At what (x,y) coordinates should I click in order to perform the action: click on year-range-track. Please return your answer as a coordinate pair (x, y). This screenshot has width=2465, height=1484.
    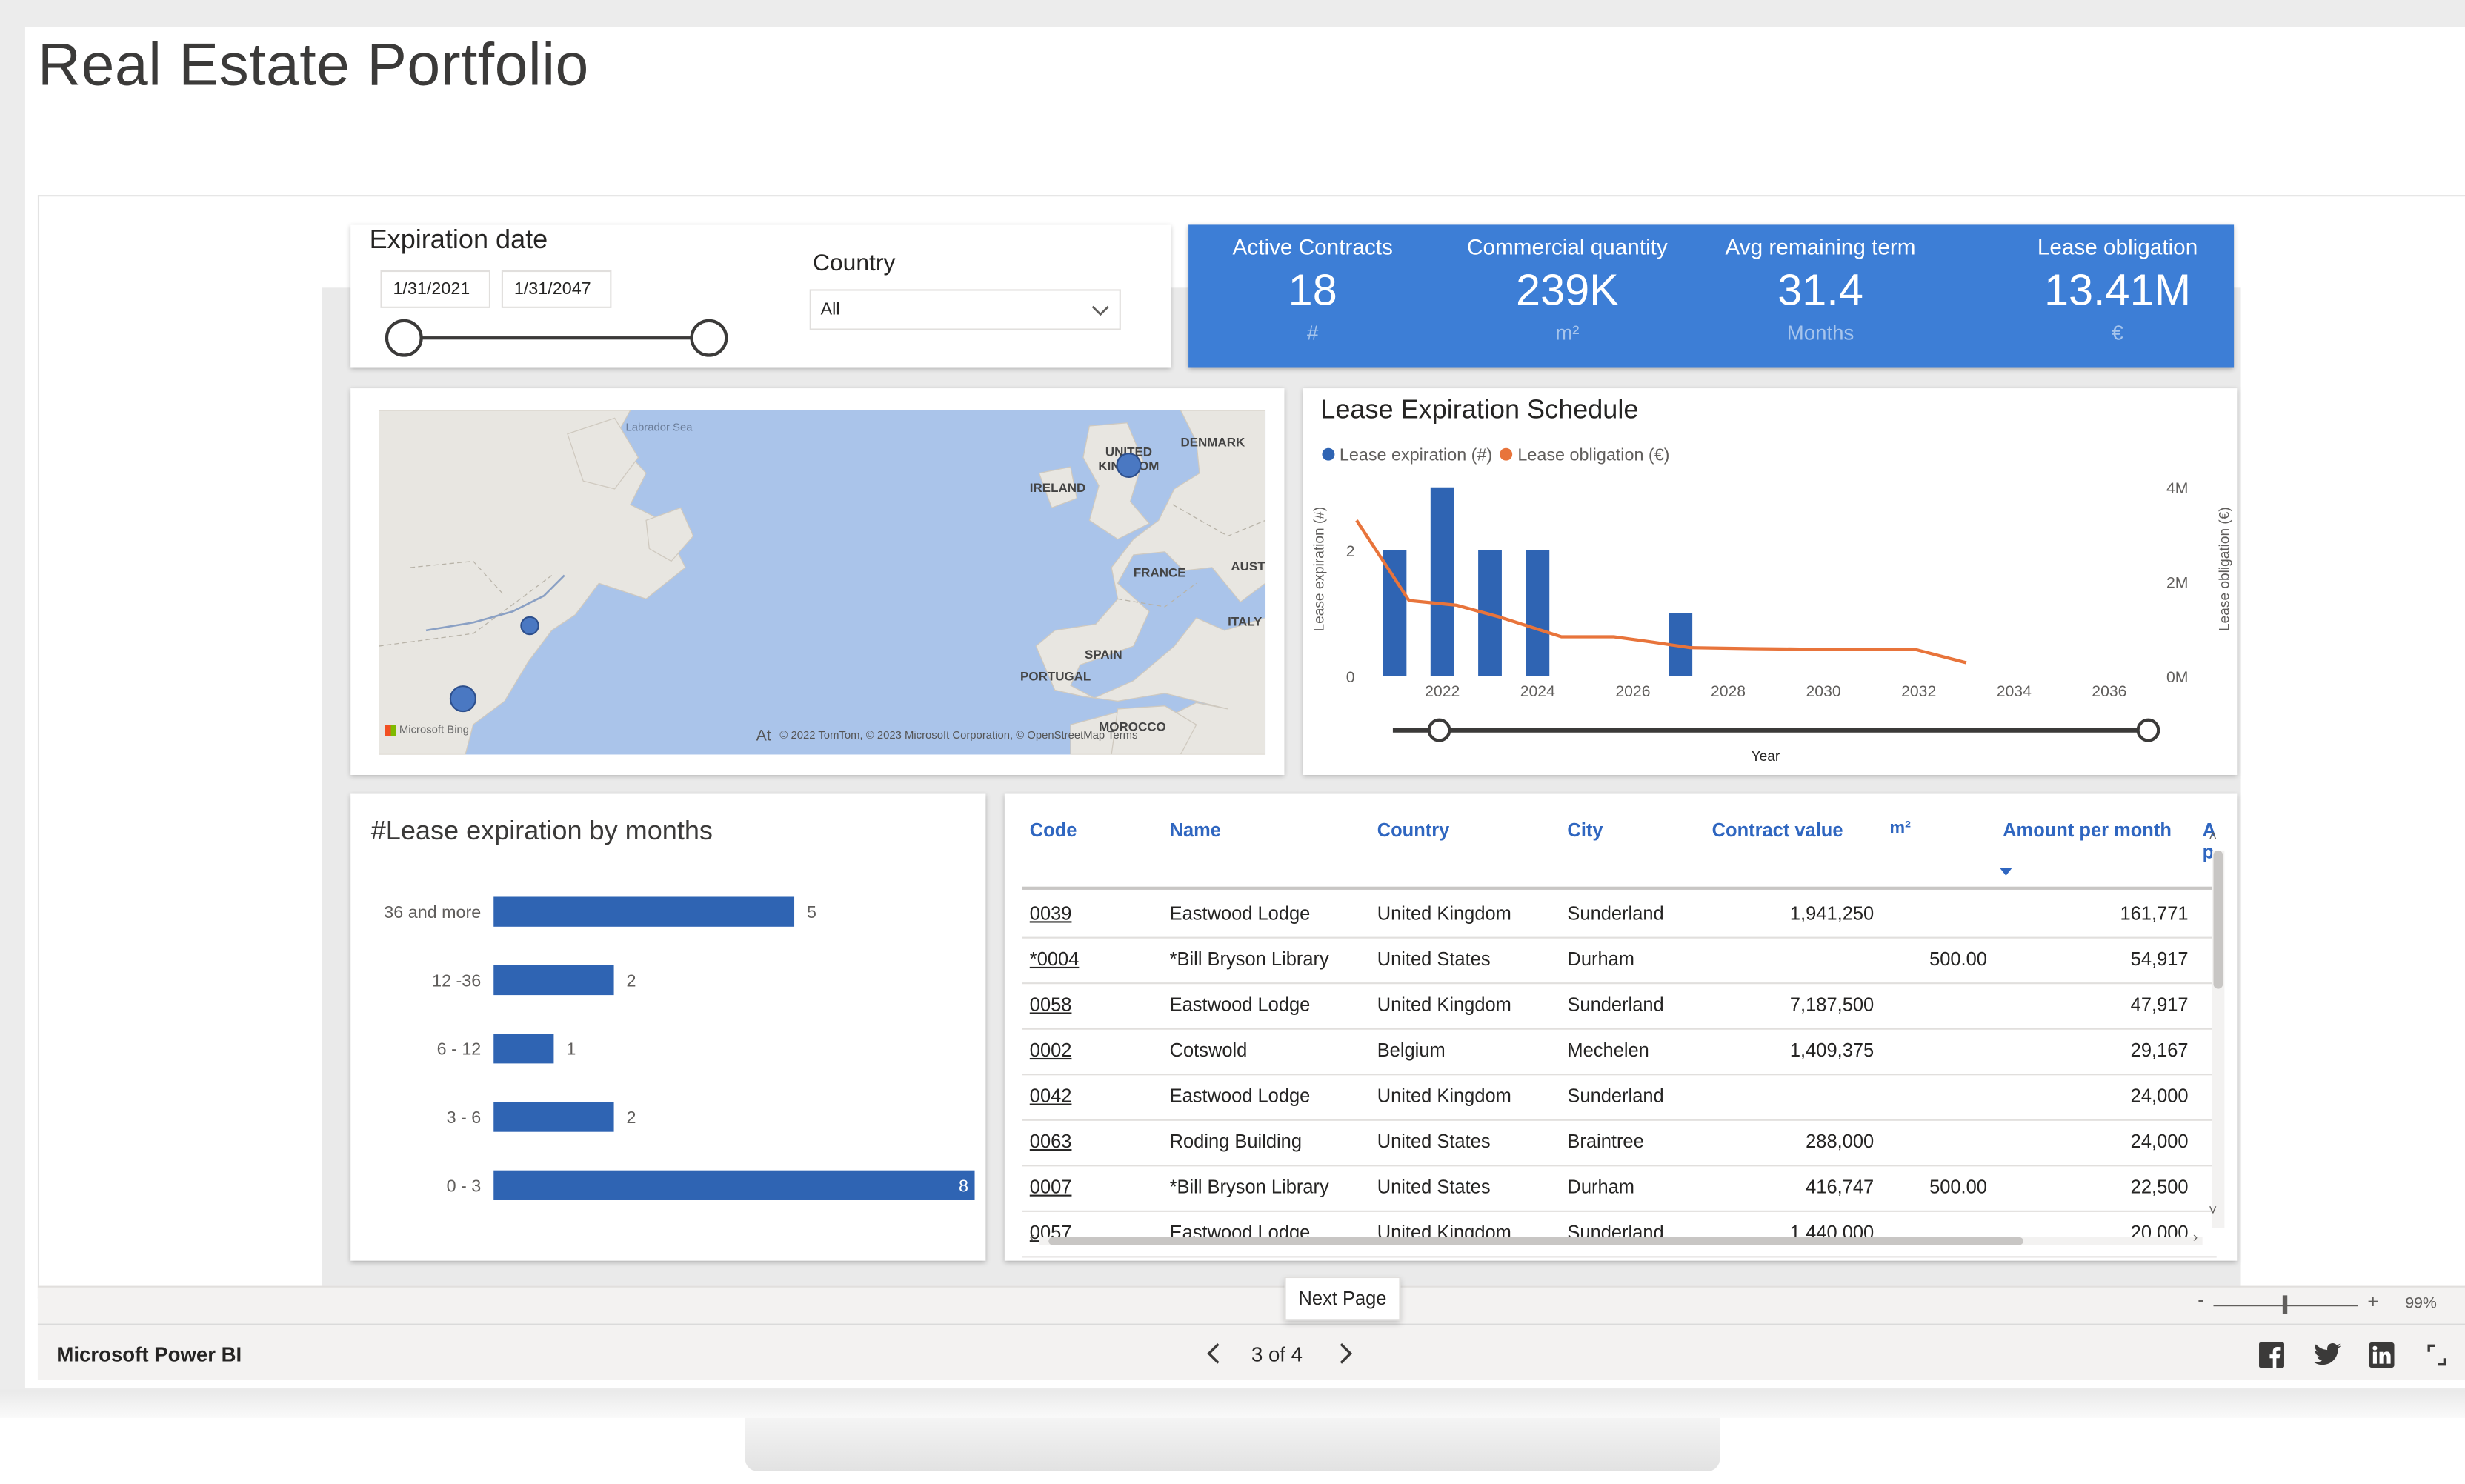
    Looking at the image, I should click on (1770, 731).